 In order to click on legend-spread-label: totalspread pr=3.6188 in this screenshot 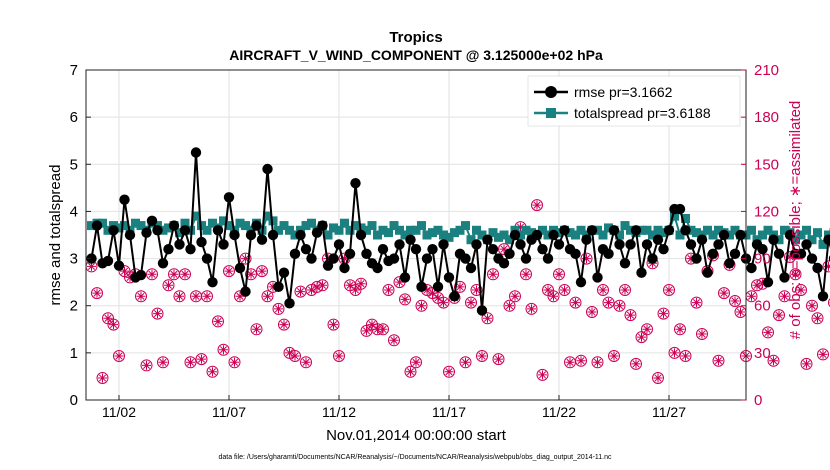, I will do `click(642, 113)`.